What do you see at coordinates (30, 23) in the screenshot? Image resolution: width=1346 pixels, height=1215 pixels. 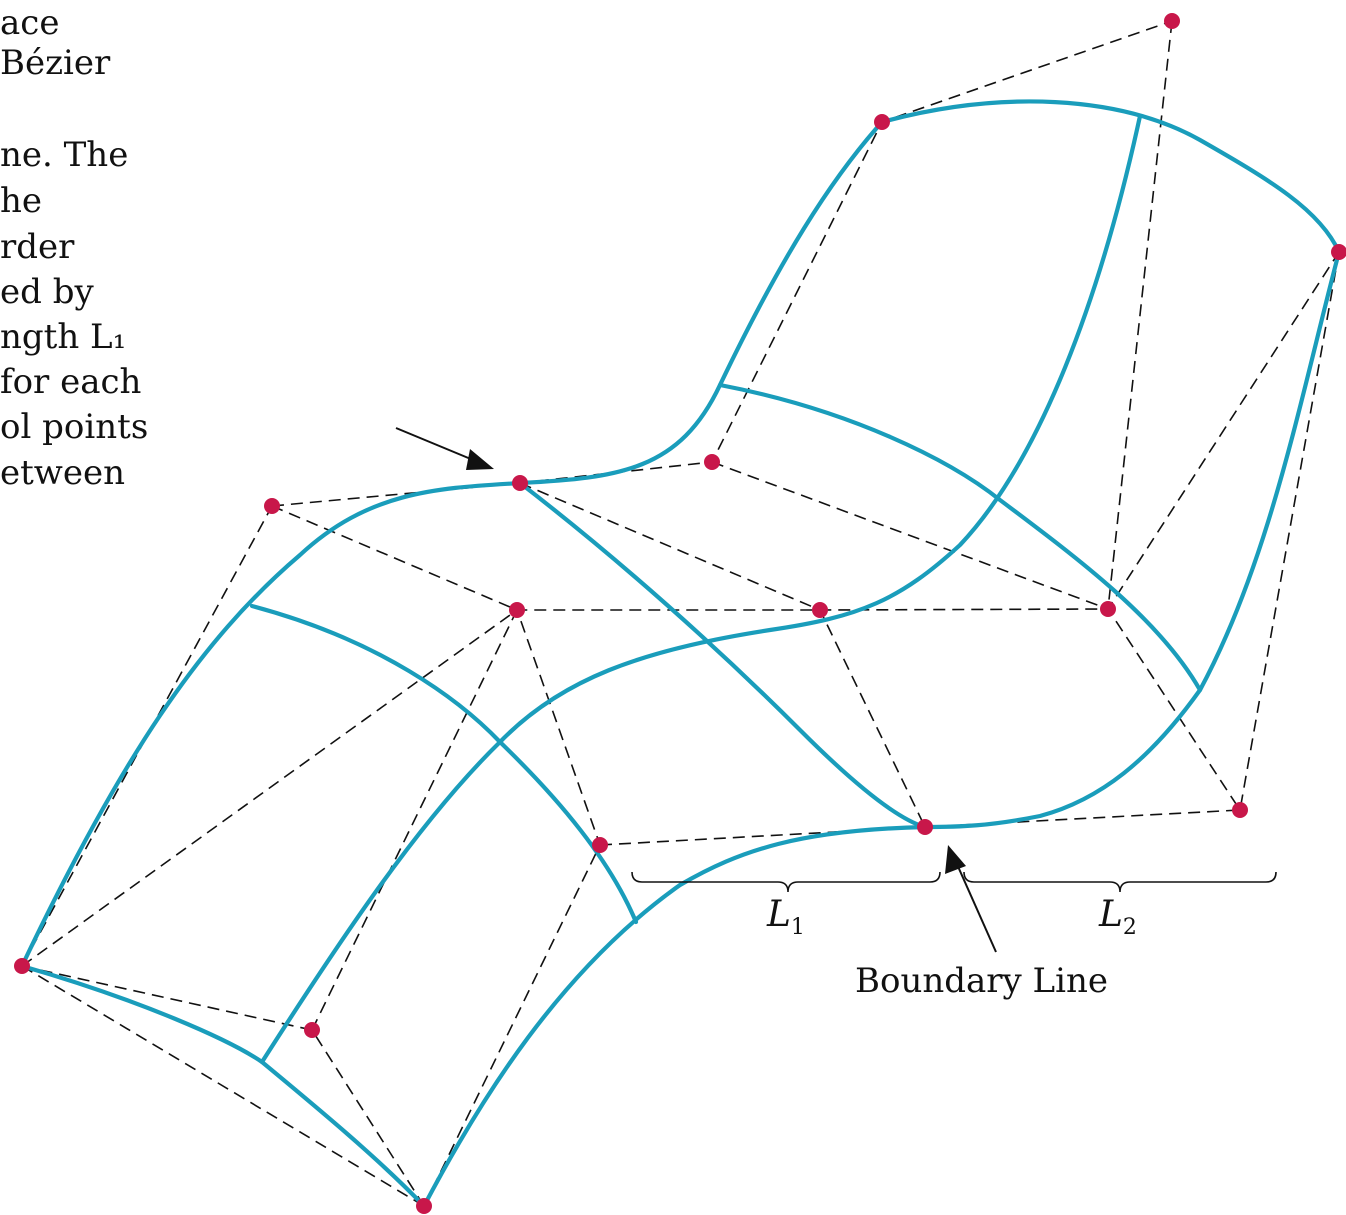 I see `caption-line: ace` at bounding box center [30, 23].